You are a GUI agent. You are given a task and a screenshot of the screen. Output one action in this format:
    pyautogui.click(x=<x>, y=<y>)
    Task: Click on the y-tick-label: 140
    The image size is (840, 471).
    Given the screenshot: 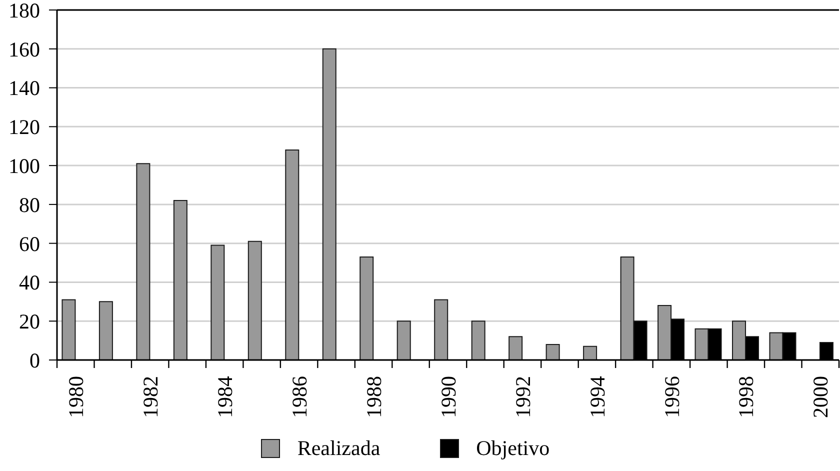 What is the action you would take?
    pyautogui.click(x=24, y=88)
    